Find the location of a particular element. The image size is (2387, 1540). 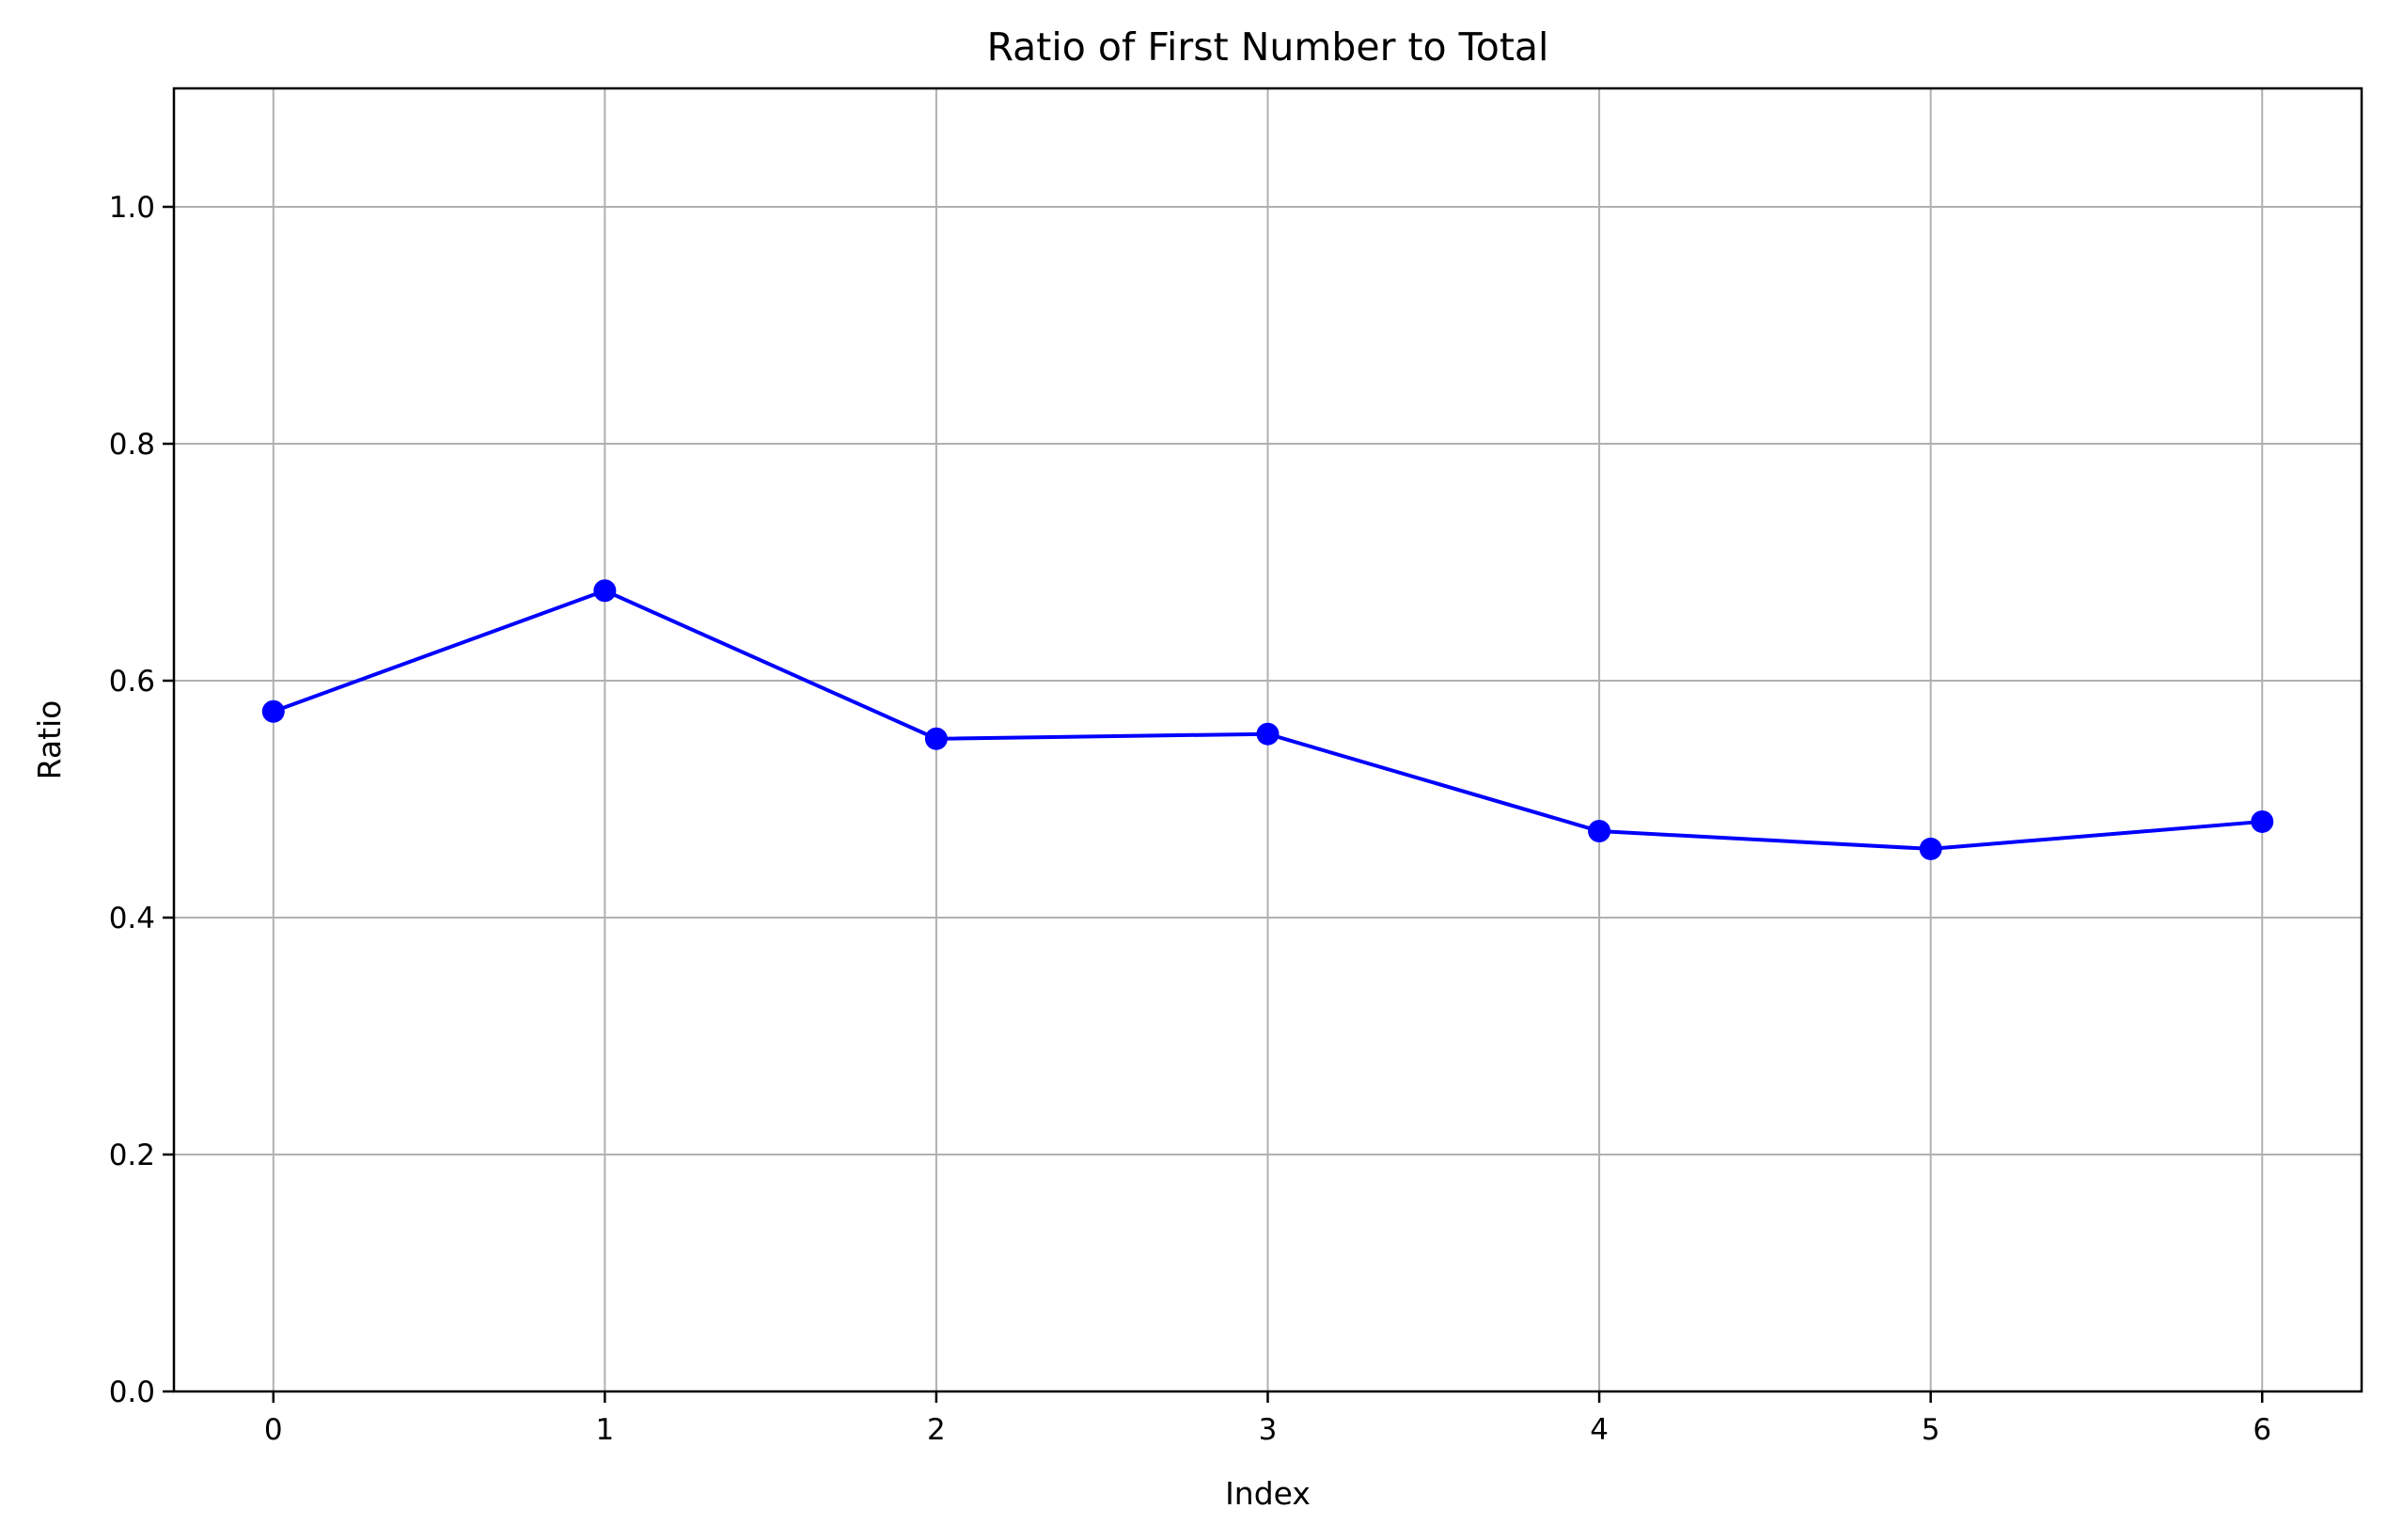

x-tick-label: 6 is located at coordinates (2262, 1430).